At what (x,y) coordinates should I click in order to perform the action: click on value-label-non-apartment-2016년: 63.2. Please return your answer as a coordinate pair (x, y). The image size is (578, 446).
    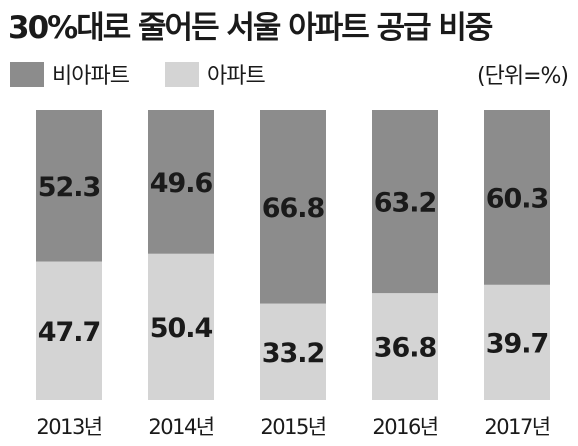
    Looking at the image, I should click on (405, 203).